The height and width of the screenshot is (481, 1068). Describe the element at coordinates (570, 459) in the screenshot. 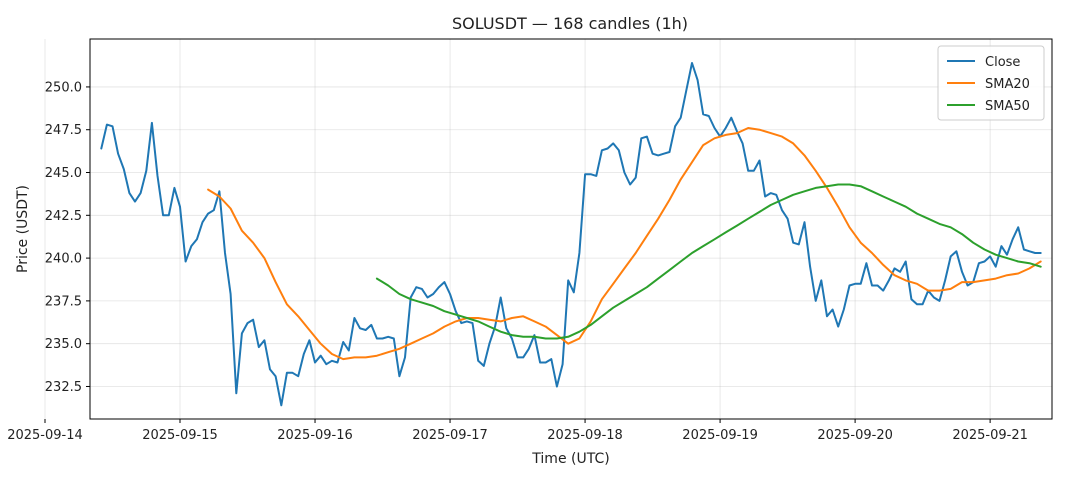

I see `x-axis-title: Time (UTC)` at that location.